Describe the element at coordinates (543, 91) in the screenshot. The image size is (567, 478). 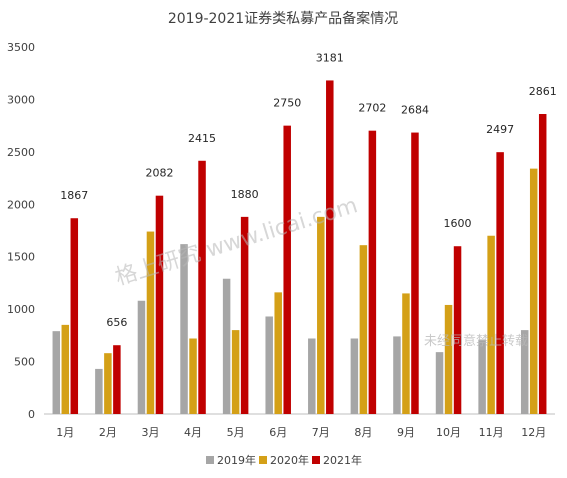
I see `data-label: 2861` at that location.